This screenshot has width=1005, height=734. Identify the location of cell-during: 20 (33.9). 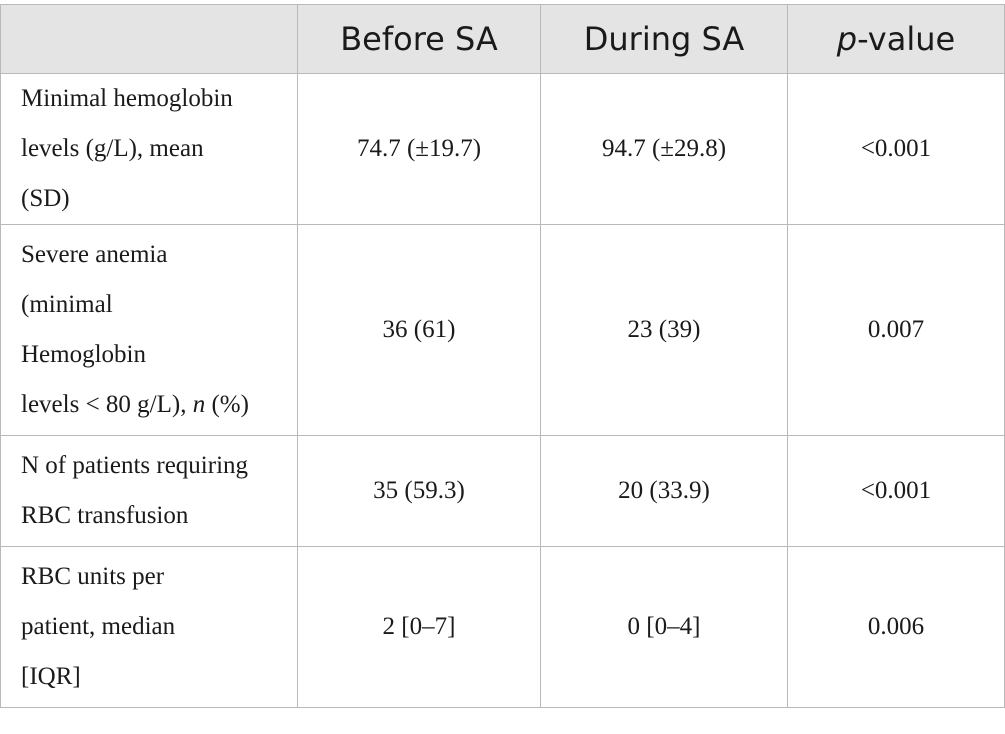
(664, 491).